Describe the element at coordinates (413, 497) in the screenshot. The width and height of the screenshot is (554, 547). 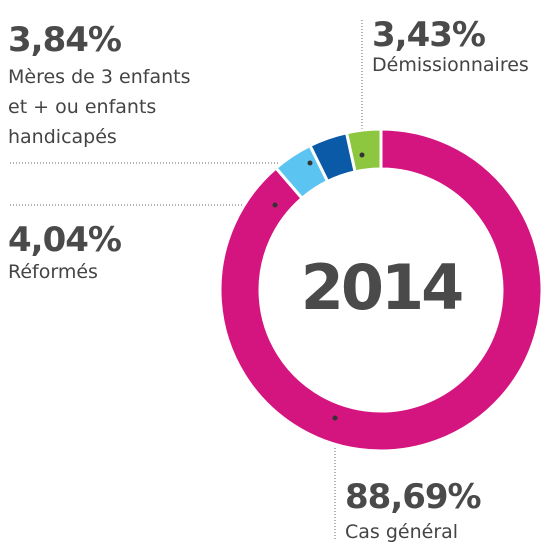
I see `value-label: 88,69%` at that location.